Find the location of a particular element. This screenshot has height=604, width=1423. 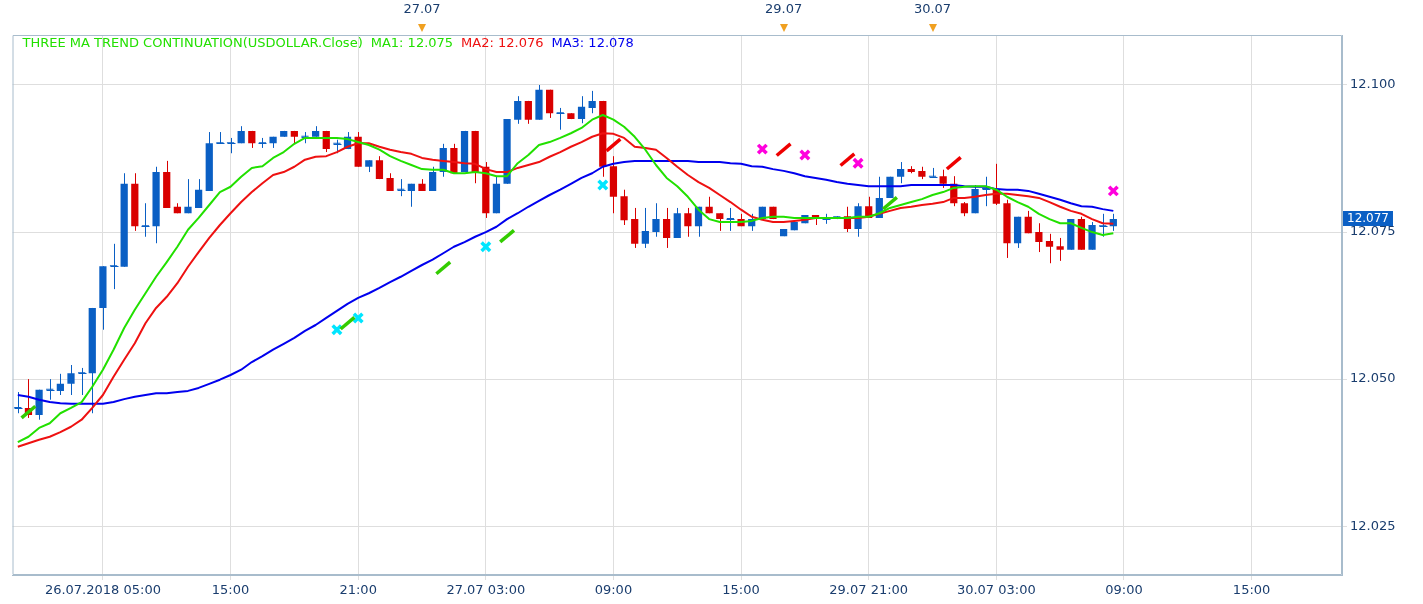

text: MA2: 12.076 is located at coordinates (502, 43).